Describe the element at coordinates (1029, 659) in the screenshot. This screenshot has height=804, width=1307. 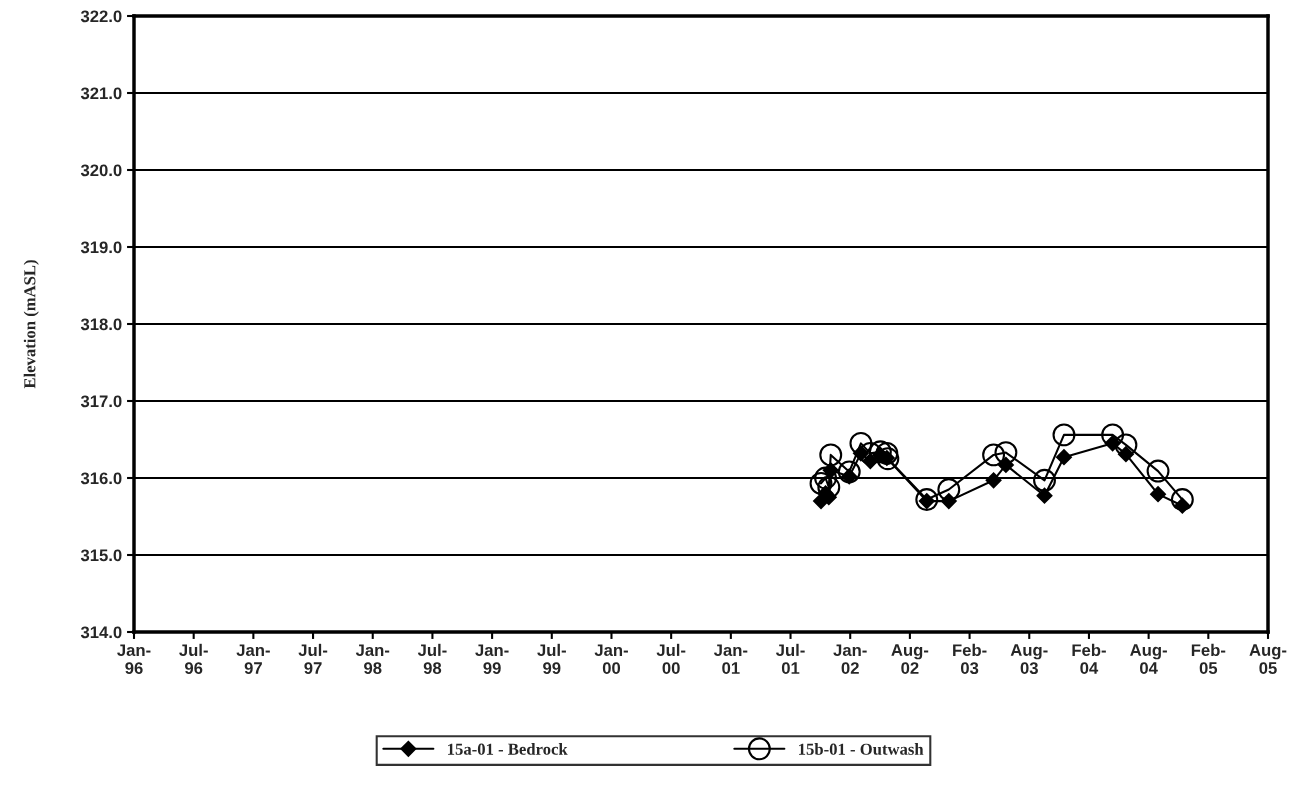
I see `x-tick-label: Aug- 03` at that location.